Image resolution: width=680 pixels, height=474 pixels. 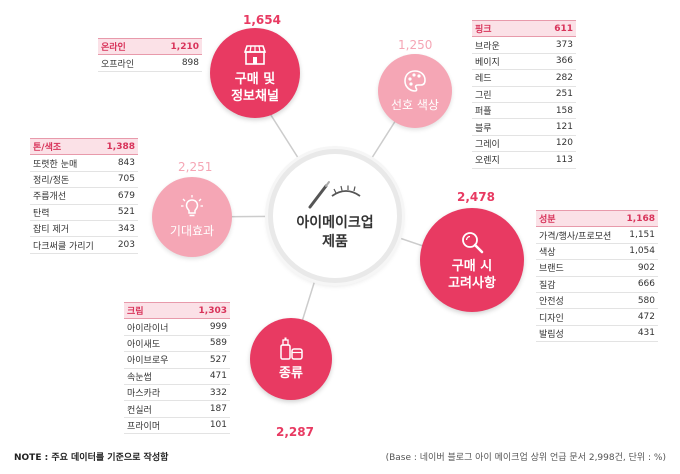 What do you see at coordinates (207, 344) in the screenshot?
I see `table-cell-value: 589` at bounding box center [207, 344].